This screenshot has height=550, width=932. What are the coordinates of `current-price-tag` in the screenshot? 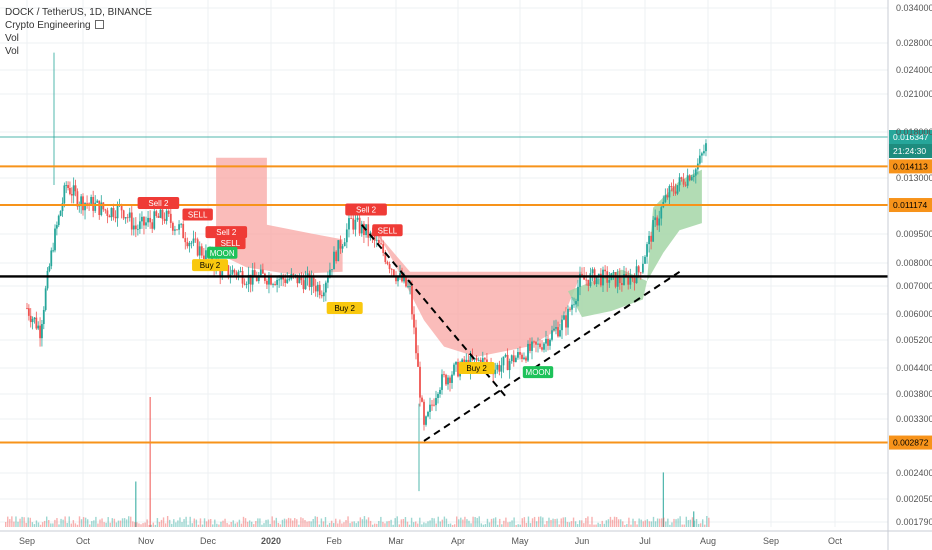 It's located at (910, 137).